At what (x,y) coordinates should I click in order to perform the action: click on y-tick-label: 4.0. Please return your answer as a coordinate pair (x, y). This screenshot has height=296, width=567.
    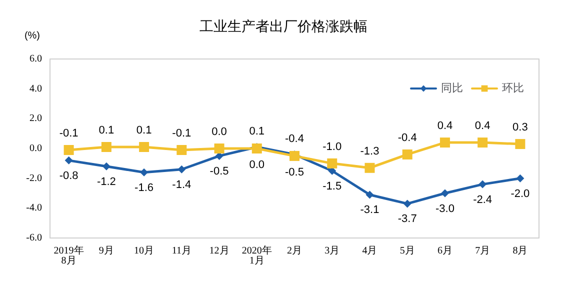
    Looking at the image, I should click on (36, 88).